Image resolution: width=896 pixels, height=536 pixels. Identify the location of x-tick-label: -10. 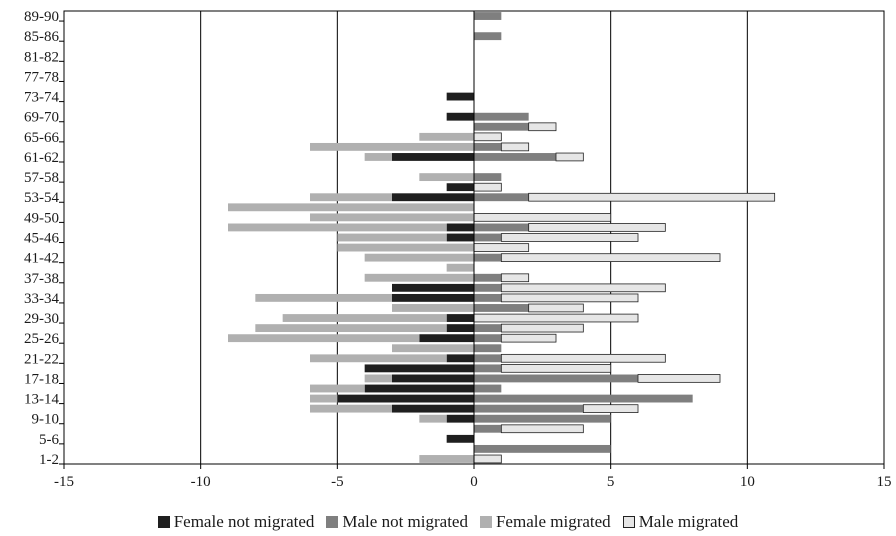
(201, 482).